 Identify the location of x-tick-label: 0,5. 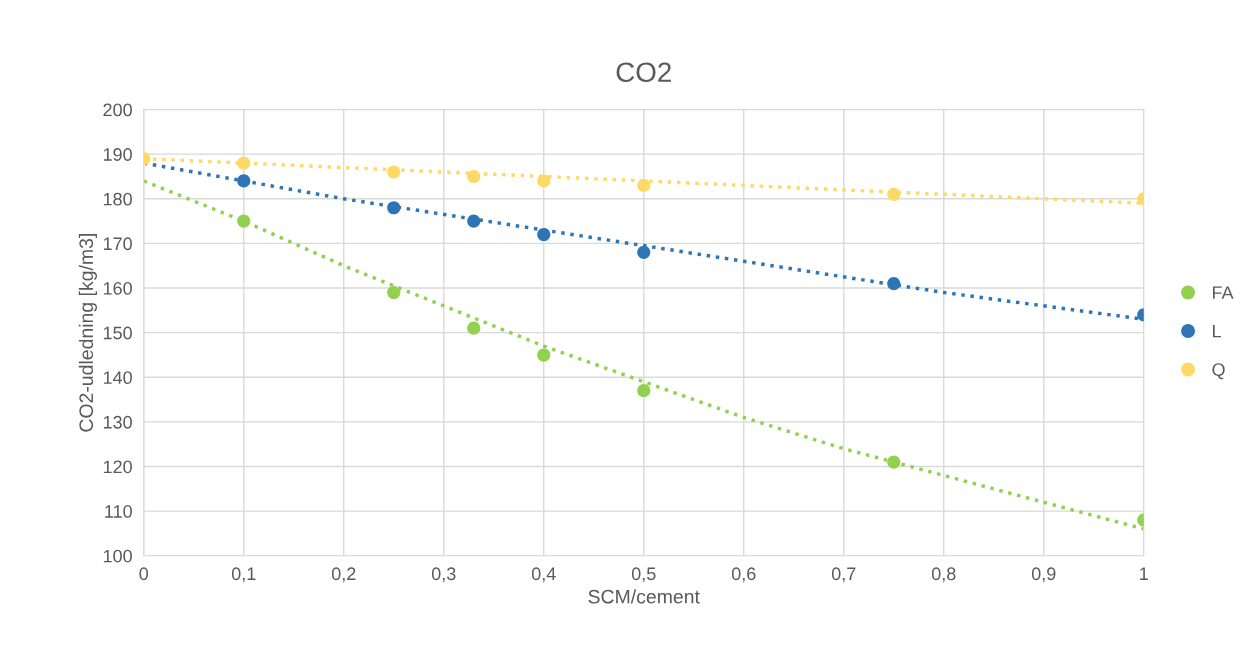
(643, 575).